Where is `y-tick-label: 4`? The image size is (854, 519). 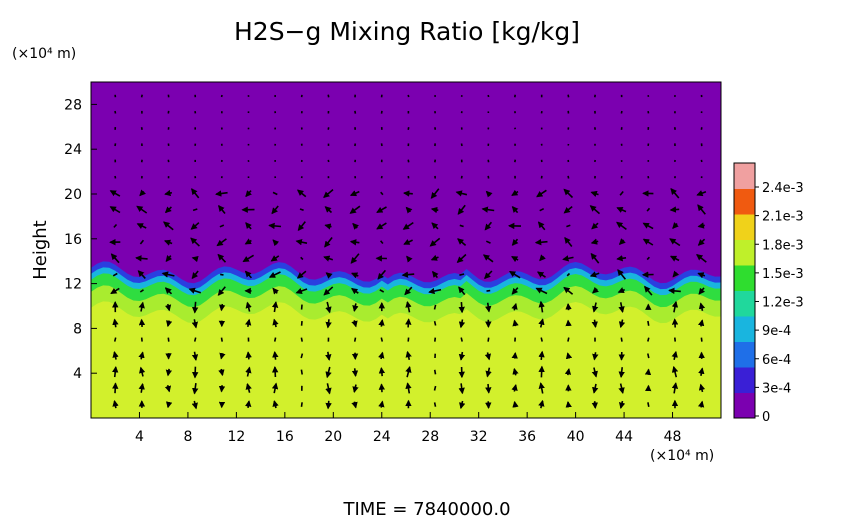 y-tick-label: 4 is located at coordinates (77, 374).